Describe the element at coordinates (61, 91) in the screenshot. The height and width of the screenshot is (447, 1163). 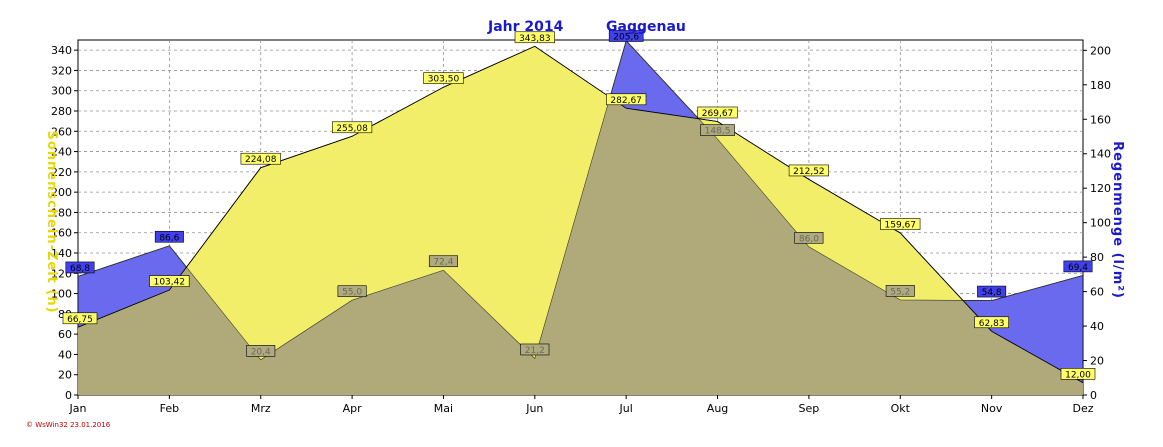
I see `left-tick-label: 300` at that location.